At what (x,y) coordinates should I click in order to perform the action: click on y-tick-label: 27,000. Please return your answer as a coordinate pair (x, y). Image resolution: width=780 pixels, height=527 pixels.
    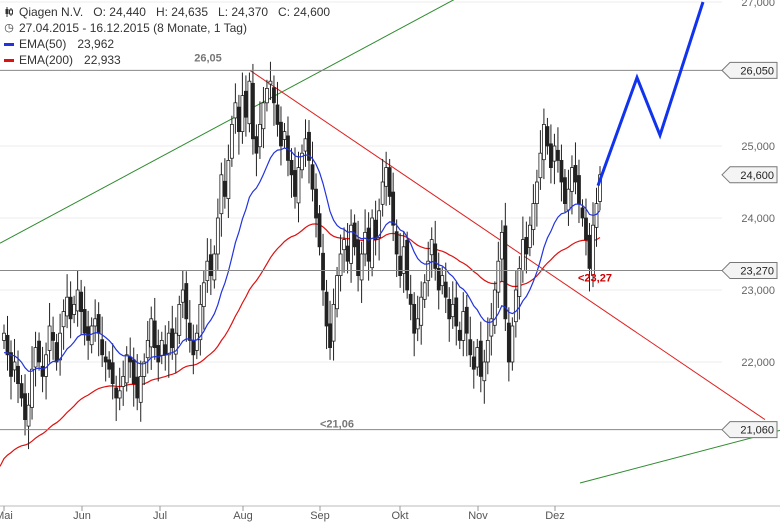
    Looking at the image, I should click on (758, 4).